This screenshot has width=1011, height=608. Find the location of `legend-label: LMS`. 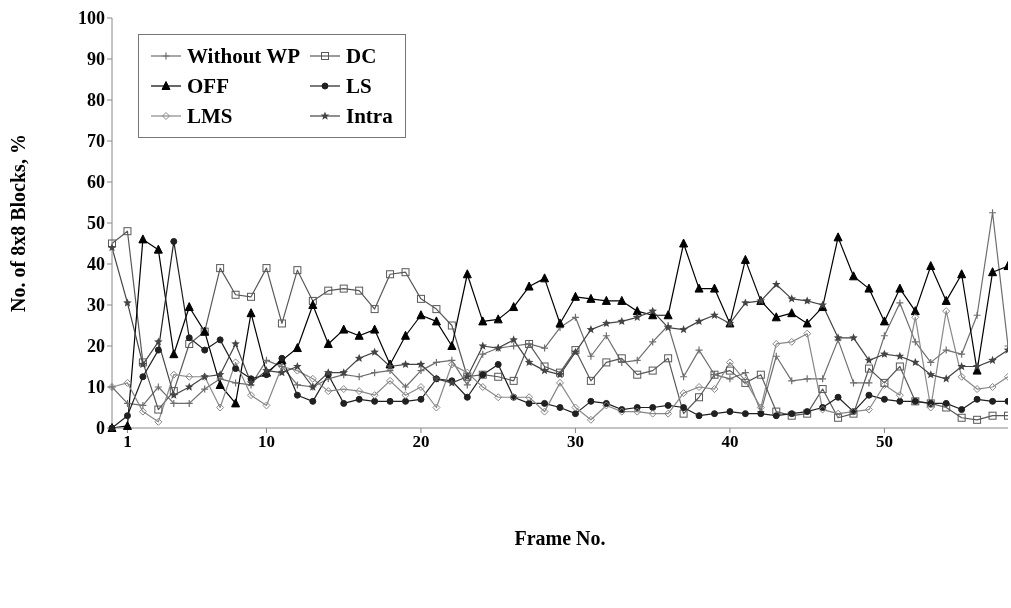

legend-label: LMS is located at coordinates (210, 116).